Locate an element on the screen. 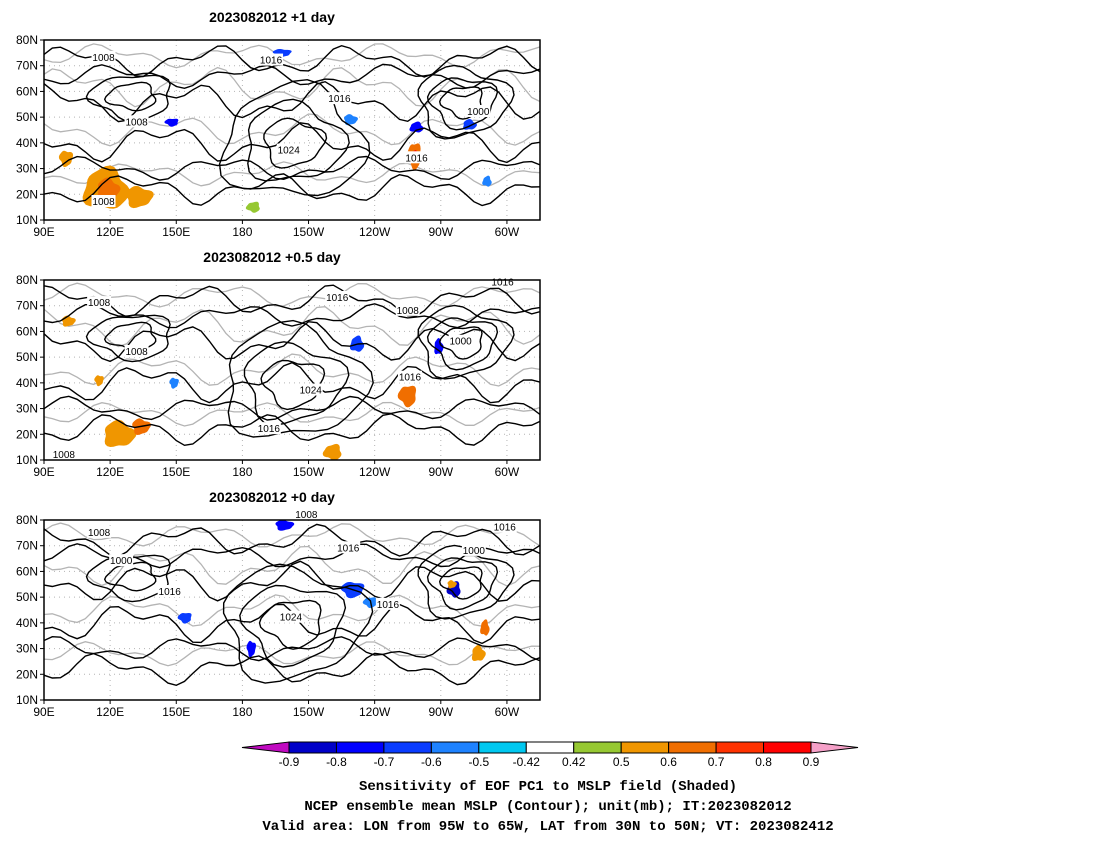  colorbar-arrow-right is located at coordinates (834, 747).